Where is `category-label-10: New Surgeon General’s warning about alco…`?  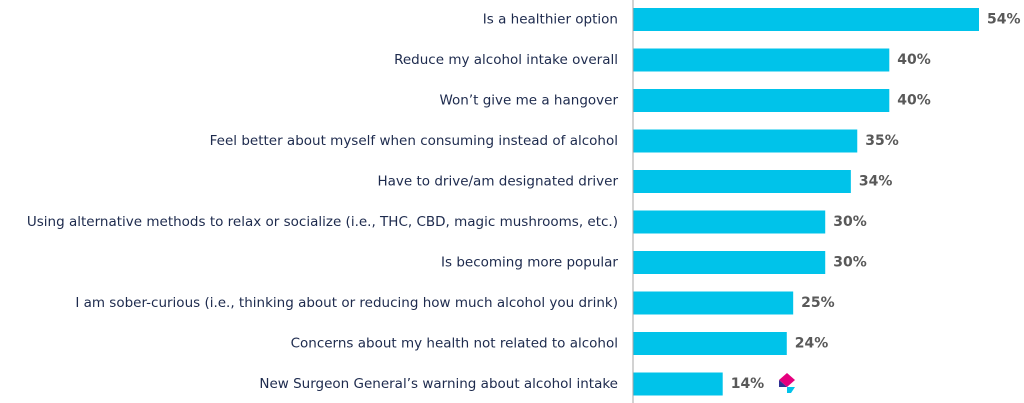
category-label-10: New Surgeon General’s warning about alco… is located at coordinates (438, 384).